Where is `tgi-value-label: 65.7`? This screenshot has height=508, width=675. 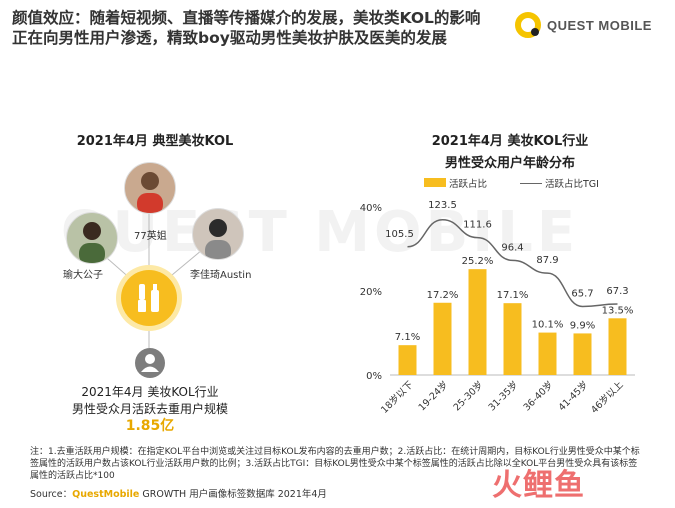 tgi-value-label: 65.7 is located at coordinates (582, 293).